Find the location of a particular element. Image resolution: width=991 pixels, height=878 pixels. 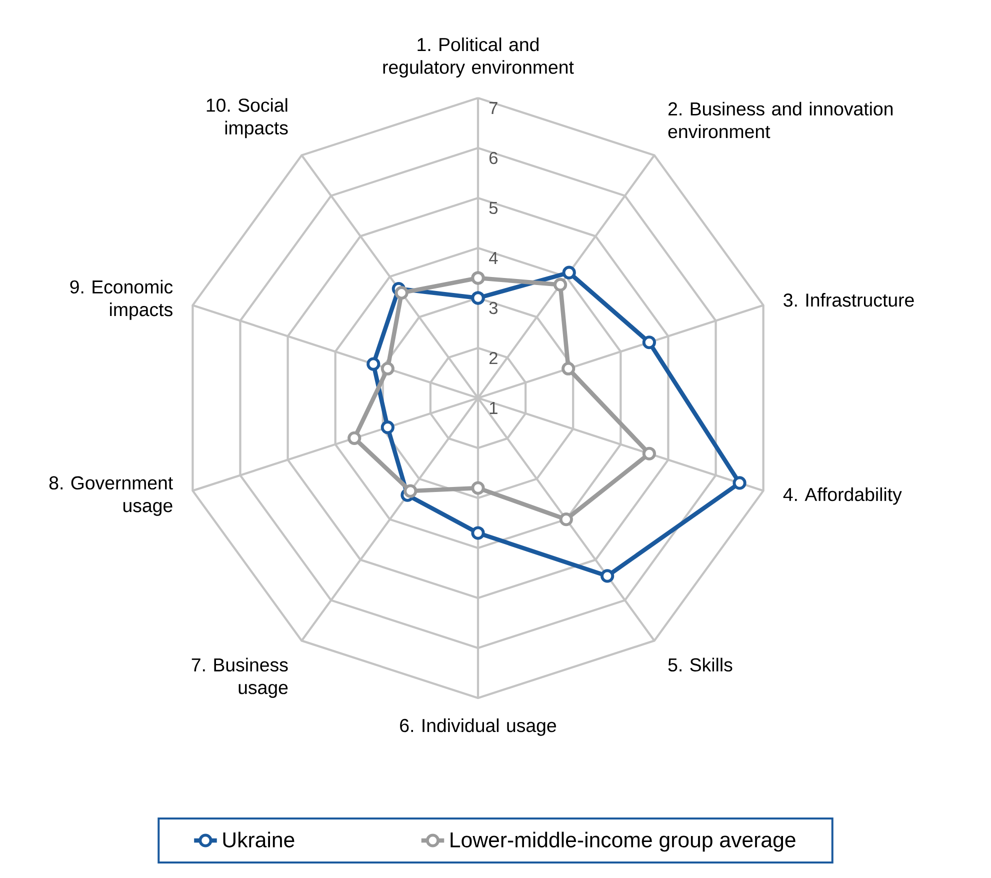

spoke-label: 4. Affordability is located at coordinates (842, 496).